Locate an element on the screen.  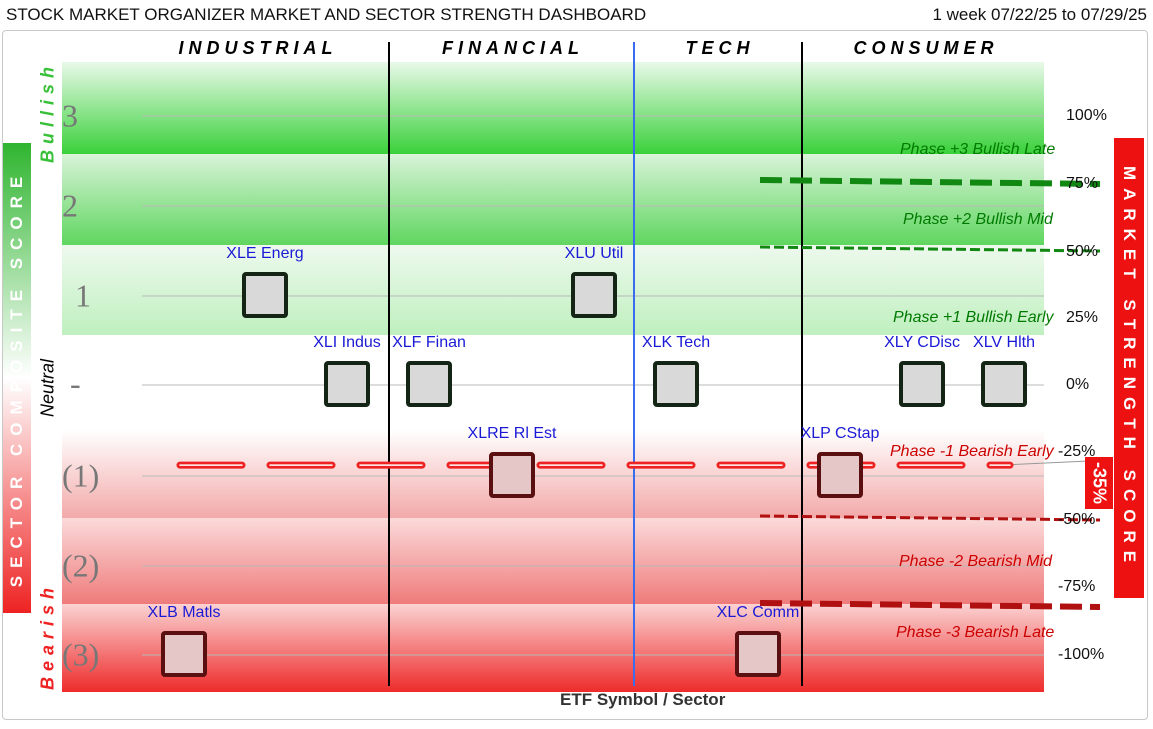
etf-label-xlu-util: XLU Util is located at coordinates (594, 253).